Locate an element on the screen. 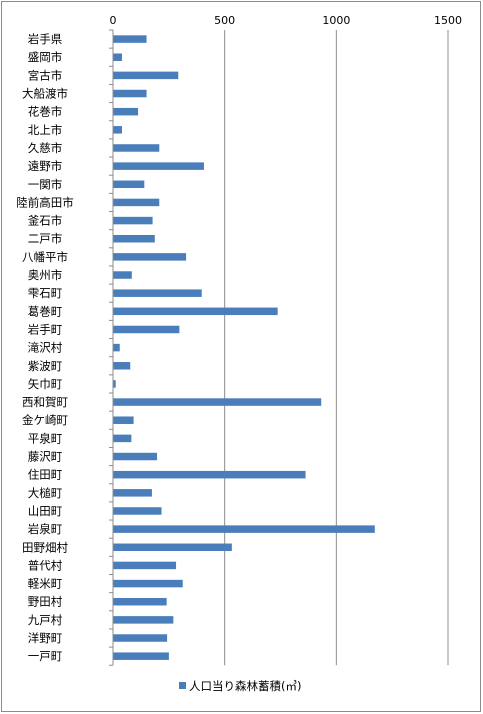 This screenshot has height=714, width=483. category-label: 久慈市 is located at coordinates (45, 148).